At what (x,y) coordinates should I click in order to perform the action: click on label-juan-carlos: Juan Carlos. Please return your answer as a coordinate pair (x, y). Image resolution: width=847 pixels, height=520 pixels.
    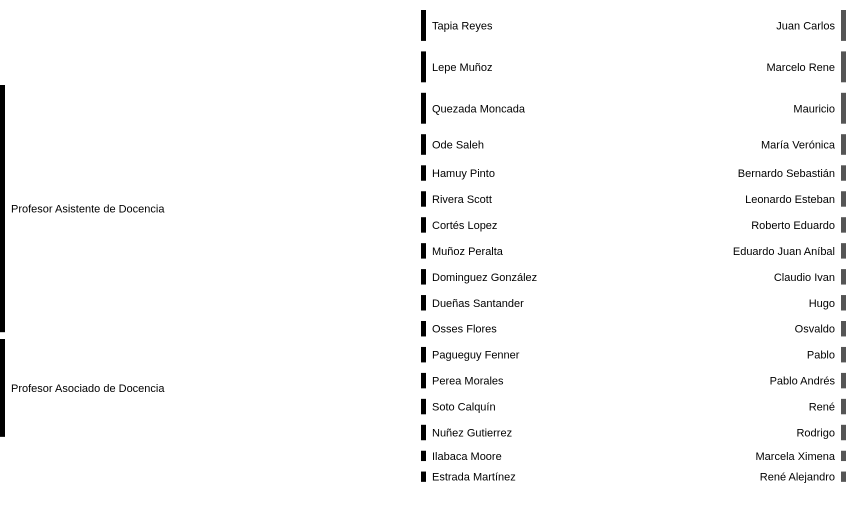
    Looking at the image, I should click on (805, 26).